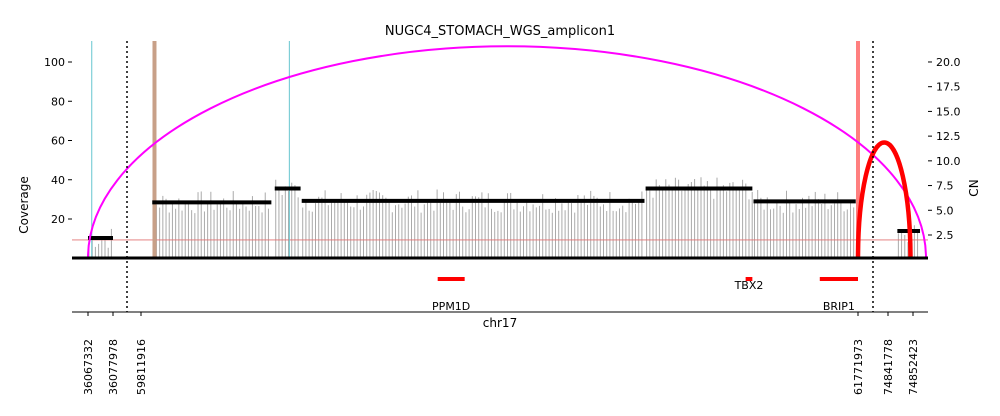 The height and width of the screenshot is (416, 1000). What do you see at coordinates (944, 149) in the screenshot?
I see `y-axis-right: 2.5 5.0 7.5 10.0 12.5 15.0 17.5 20.0` at bounding box center [944, 149].